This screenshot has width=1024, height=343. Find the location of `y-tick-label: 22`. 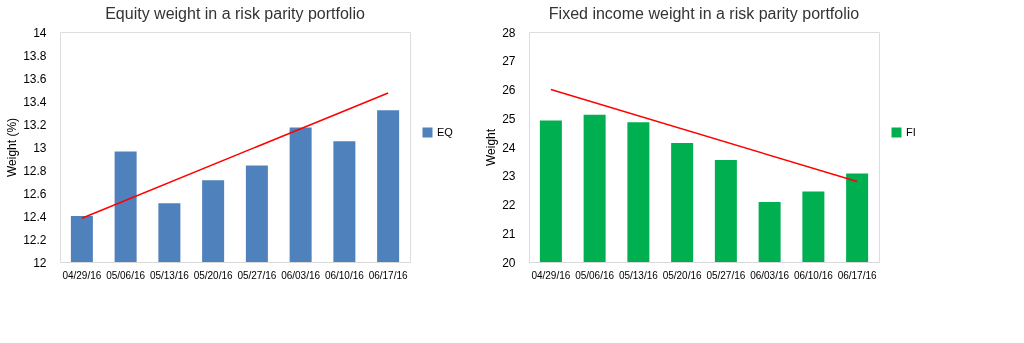

y-tick-label: 22 is located at coordinates (509, 205).